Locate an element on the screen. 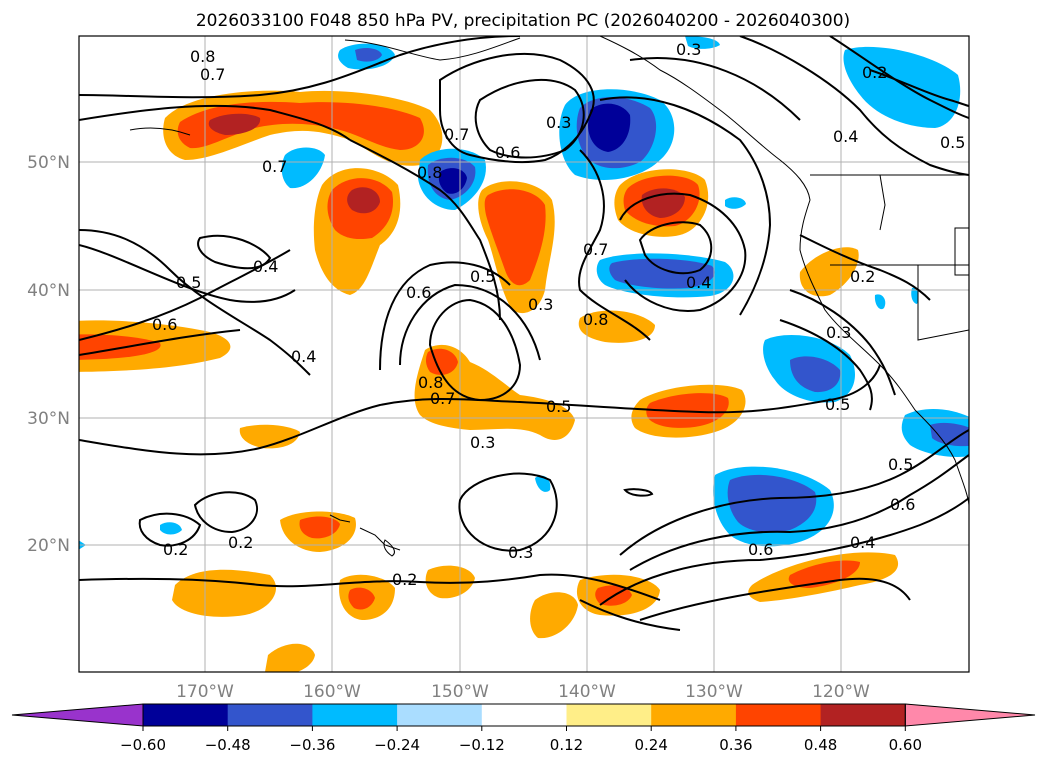 This screenshot has height=769, width=1047. longitude-labels: 170°W 160°W 150°W 140°W 130°W 120°W is located at coordinates (523, 692).